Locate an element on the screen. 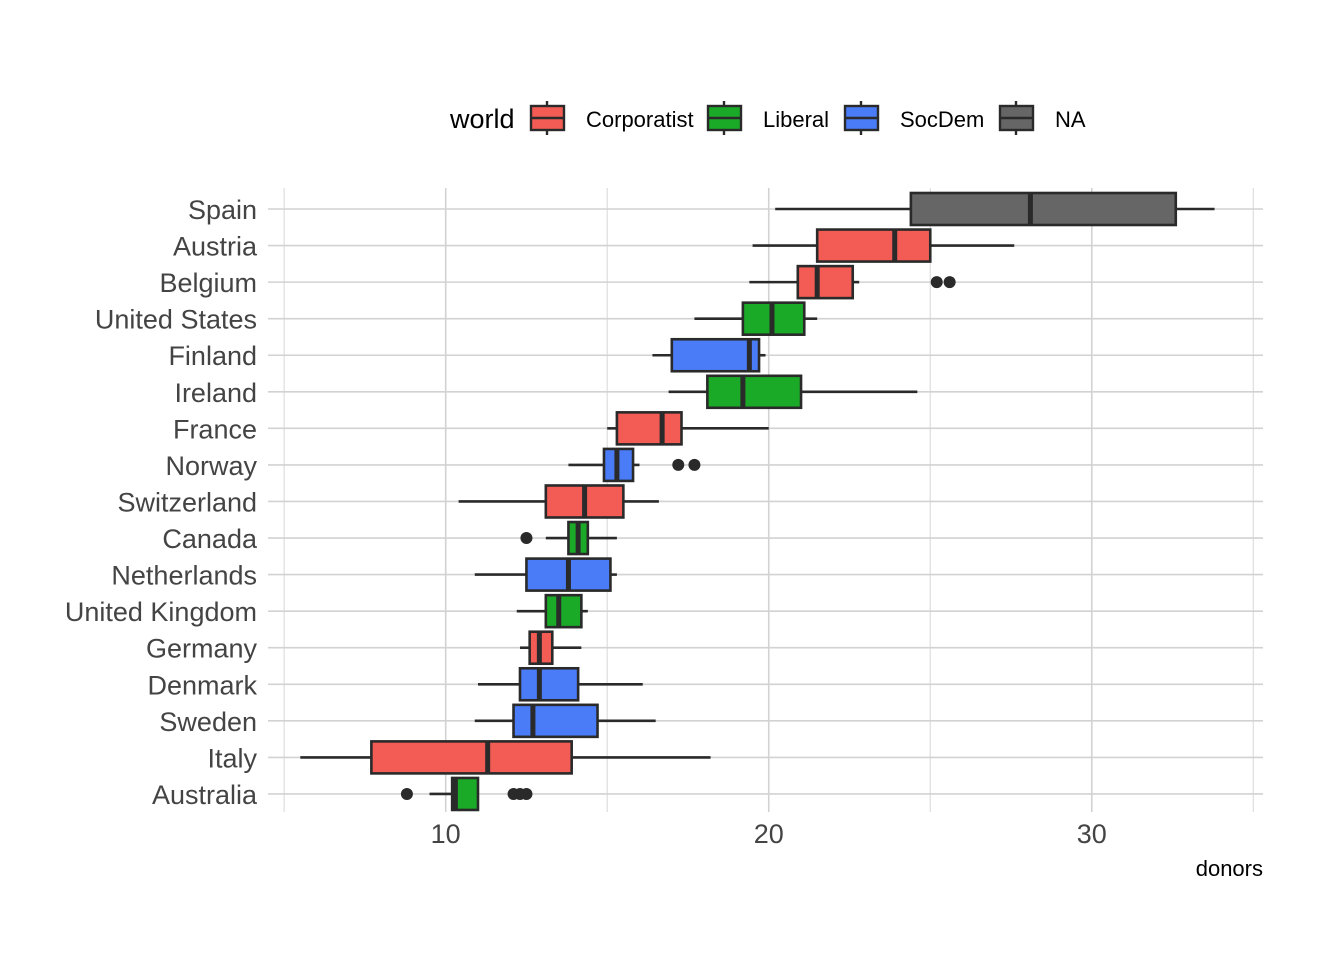  box-sweden is located at coordinates (565, 721).